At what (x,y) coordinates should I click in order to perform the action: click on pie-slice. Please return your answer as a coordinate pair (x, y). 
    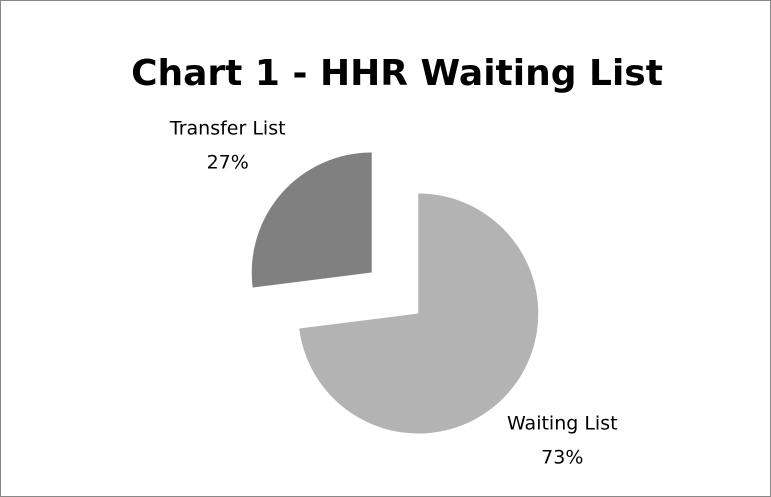
    Looking at the image, I should click on (311, 220).